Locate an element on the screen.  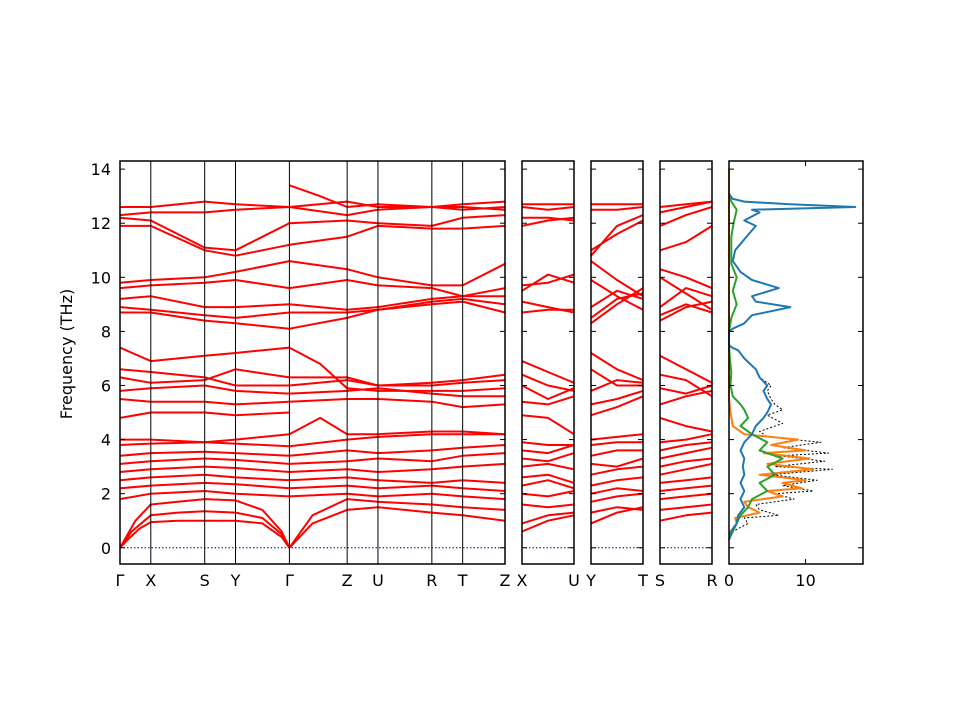
k-point-label: R is located at coordinates (711, 580).